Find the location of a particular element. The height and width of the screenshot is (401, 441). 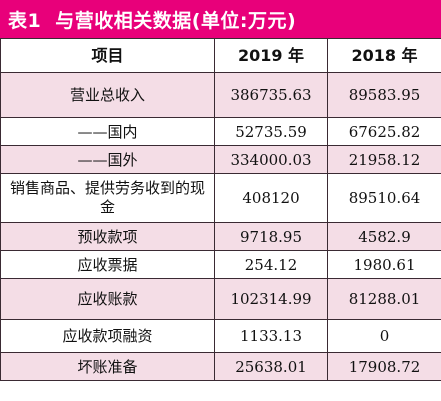

value-2019: 1133.13 is located at coordinates (271, 336).